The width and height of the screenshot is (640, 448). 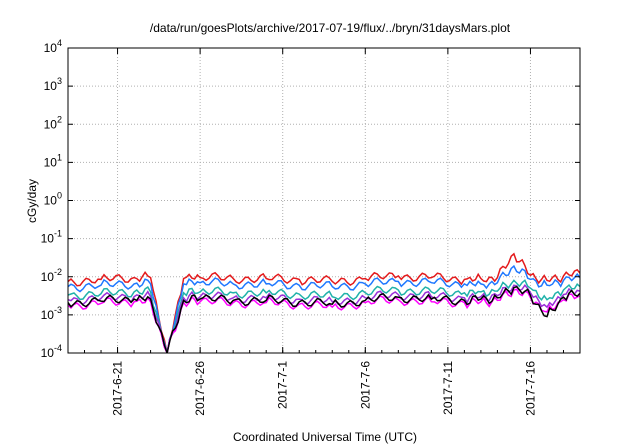 What do you see at coordinates (51, 237) in the screenshot?
I see `y-tick-label: 10⁻¹` at bounding box center [51, 237].